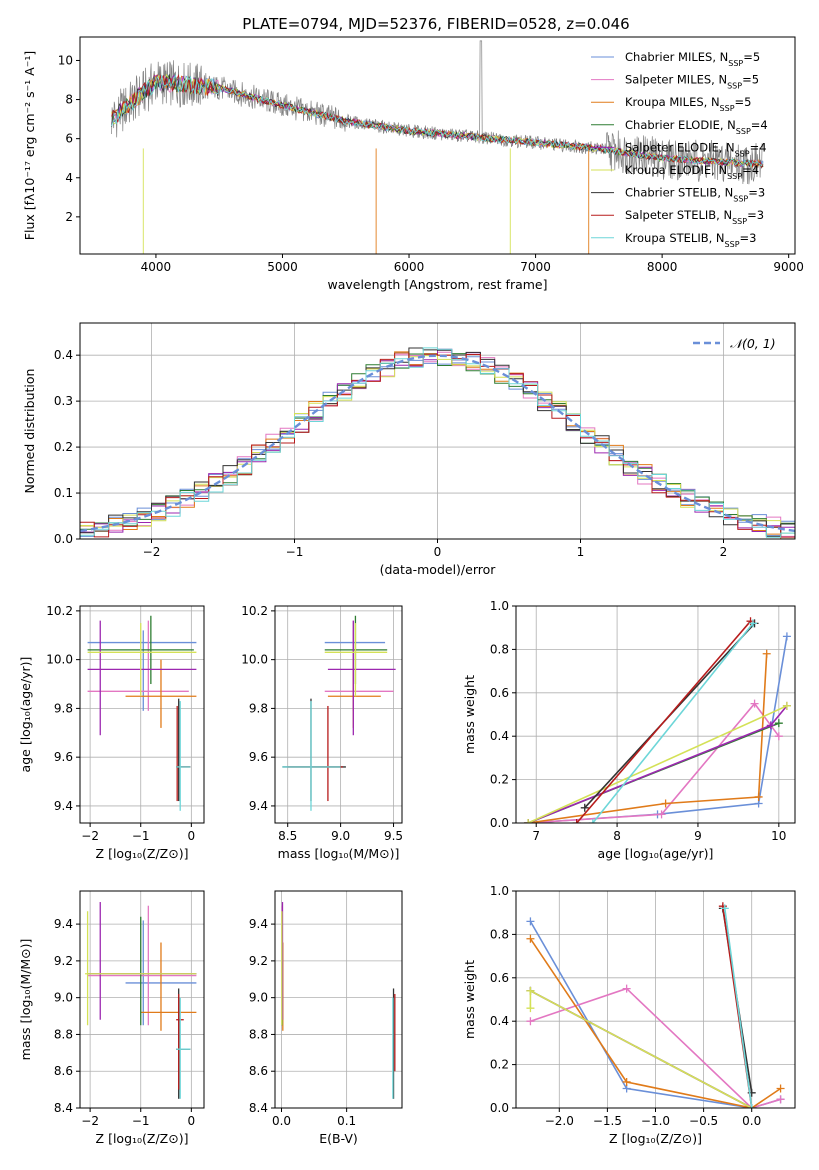  What do you see at coordinates (69, 100) in the screenshot?
I see `y-tick-label: 8` at bounding box center [69, 100].